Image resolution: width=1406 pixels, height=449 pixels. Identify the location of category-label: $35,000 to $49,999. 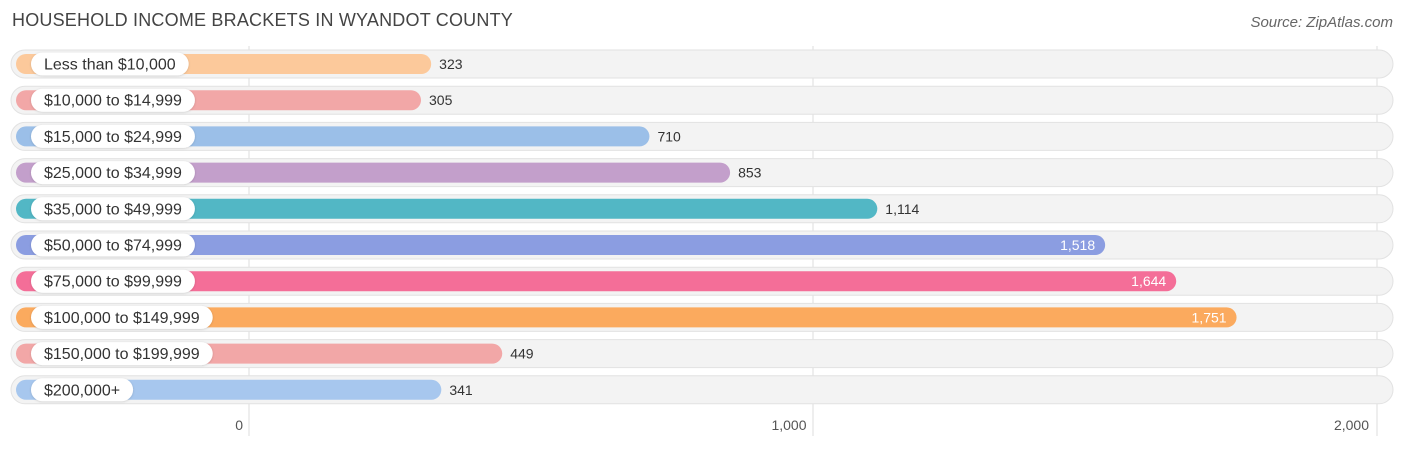
(113, 209).